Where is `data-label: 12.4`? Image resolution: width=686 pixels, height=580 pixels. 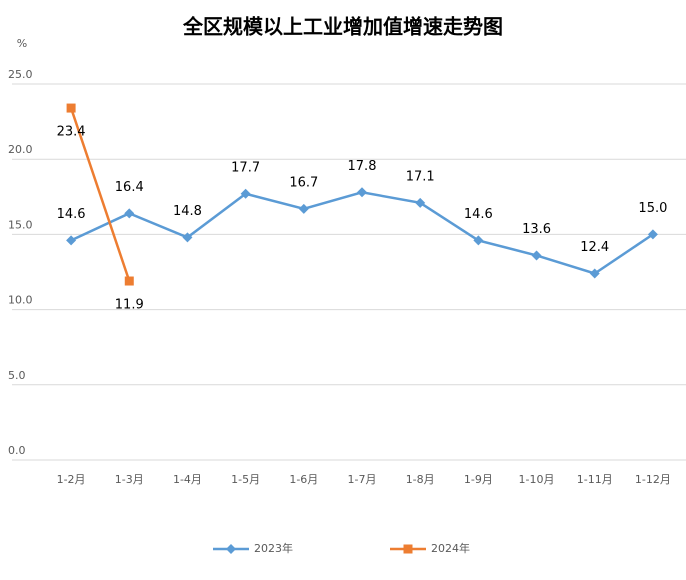 data-label: 12.4 is located at coordinates (594, 247).